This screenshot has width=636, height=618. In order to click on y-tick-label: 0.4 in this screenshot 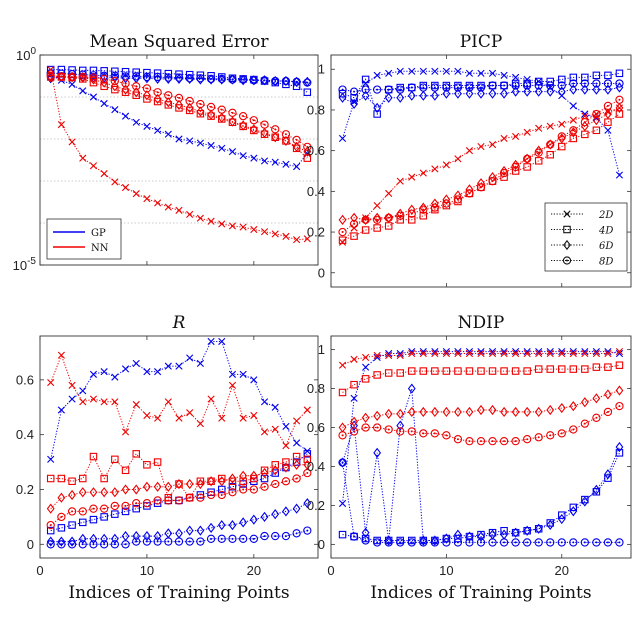, I will do `click(25, 434)`.